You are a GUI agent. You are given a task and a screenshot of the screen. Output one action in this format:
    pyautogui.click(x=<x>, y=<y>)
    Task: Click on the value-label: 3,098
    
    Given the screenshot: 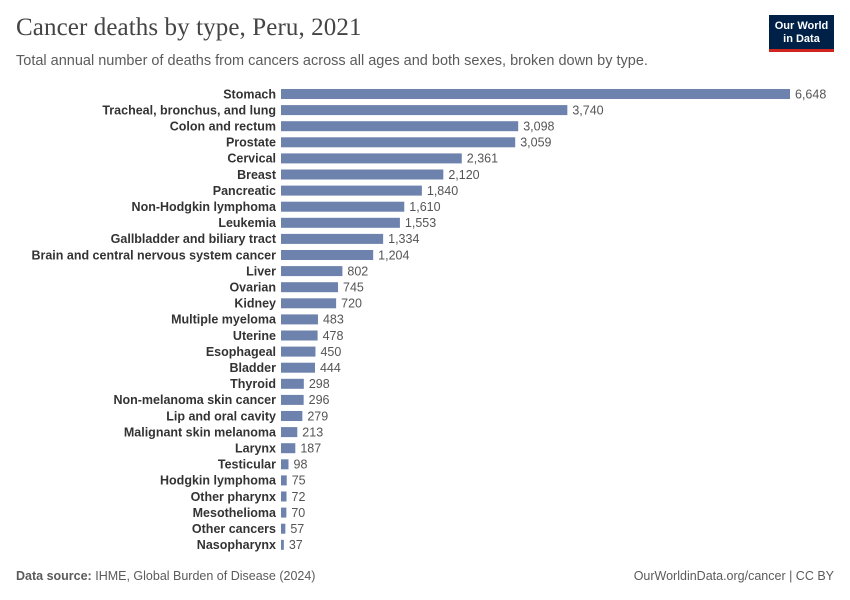 What is the action you would take?
    pyautogui.click(x=538, y=127)
    